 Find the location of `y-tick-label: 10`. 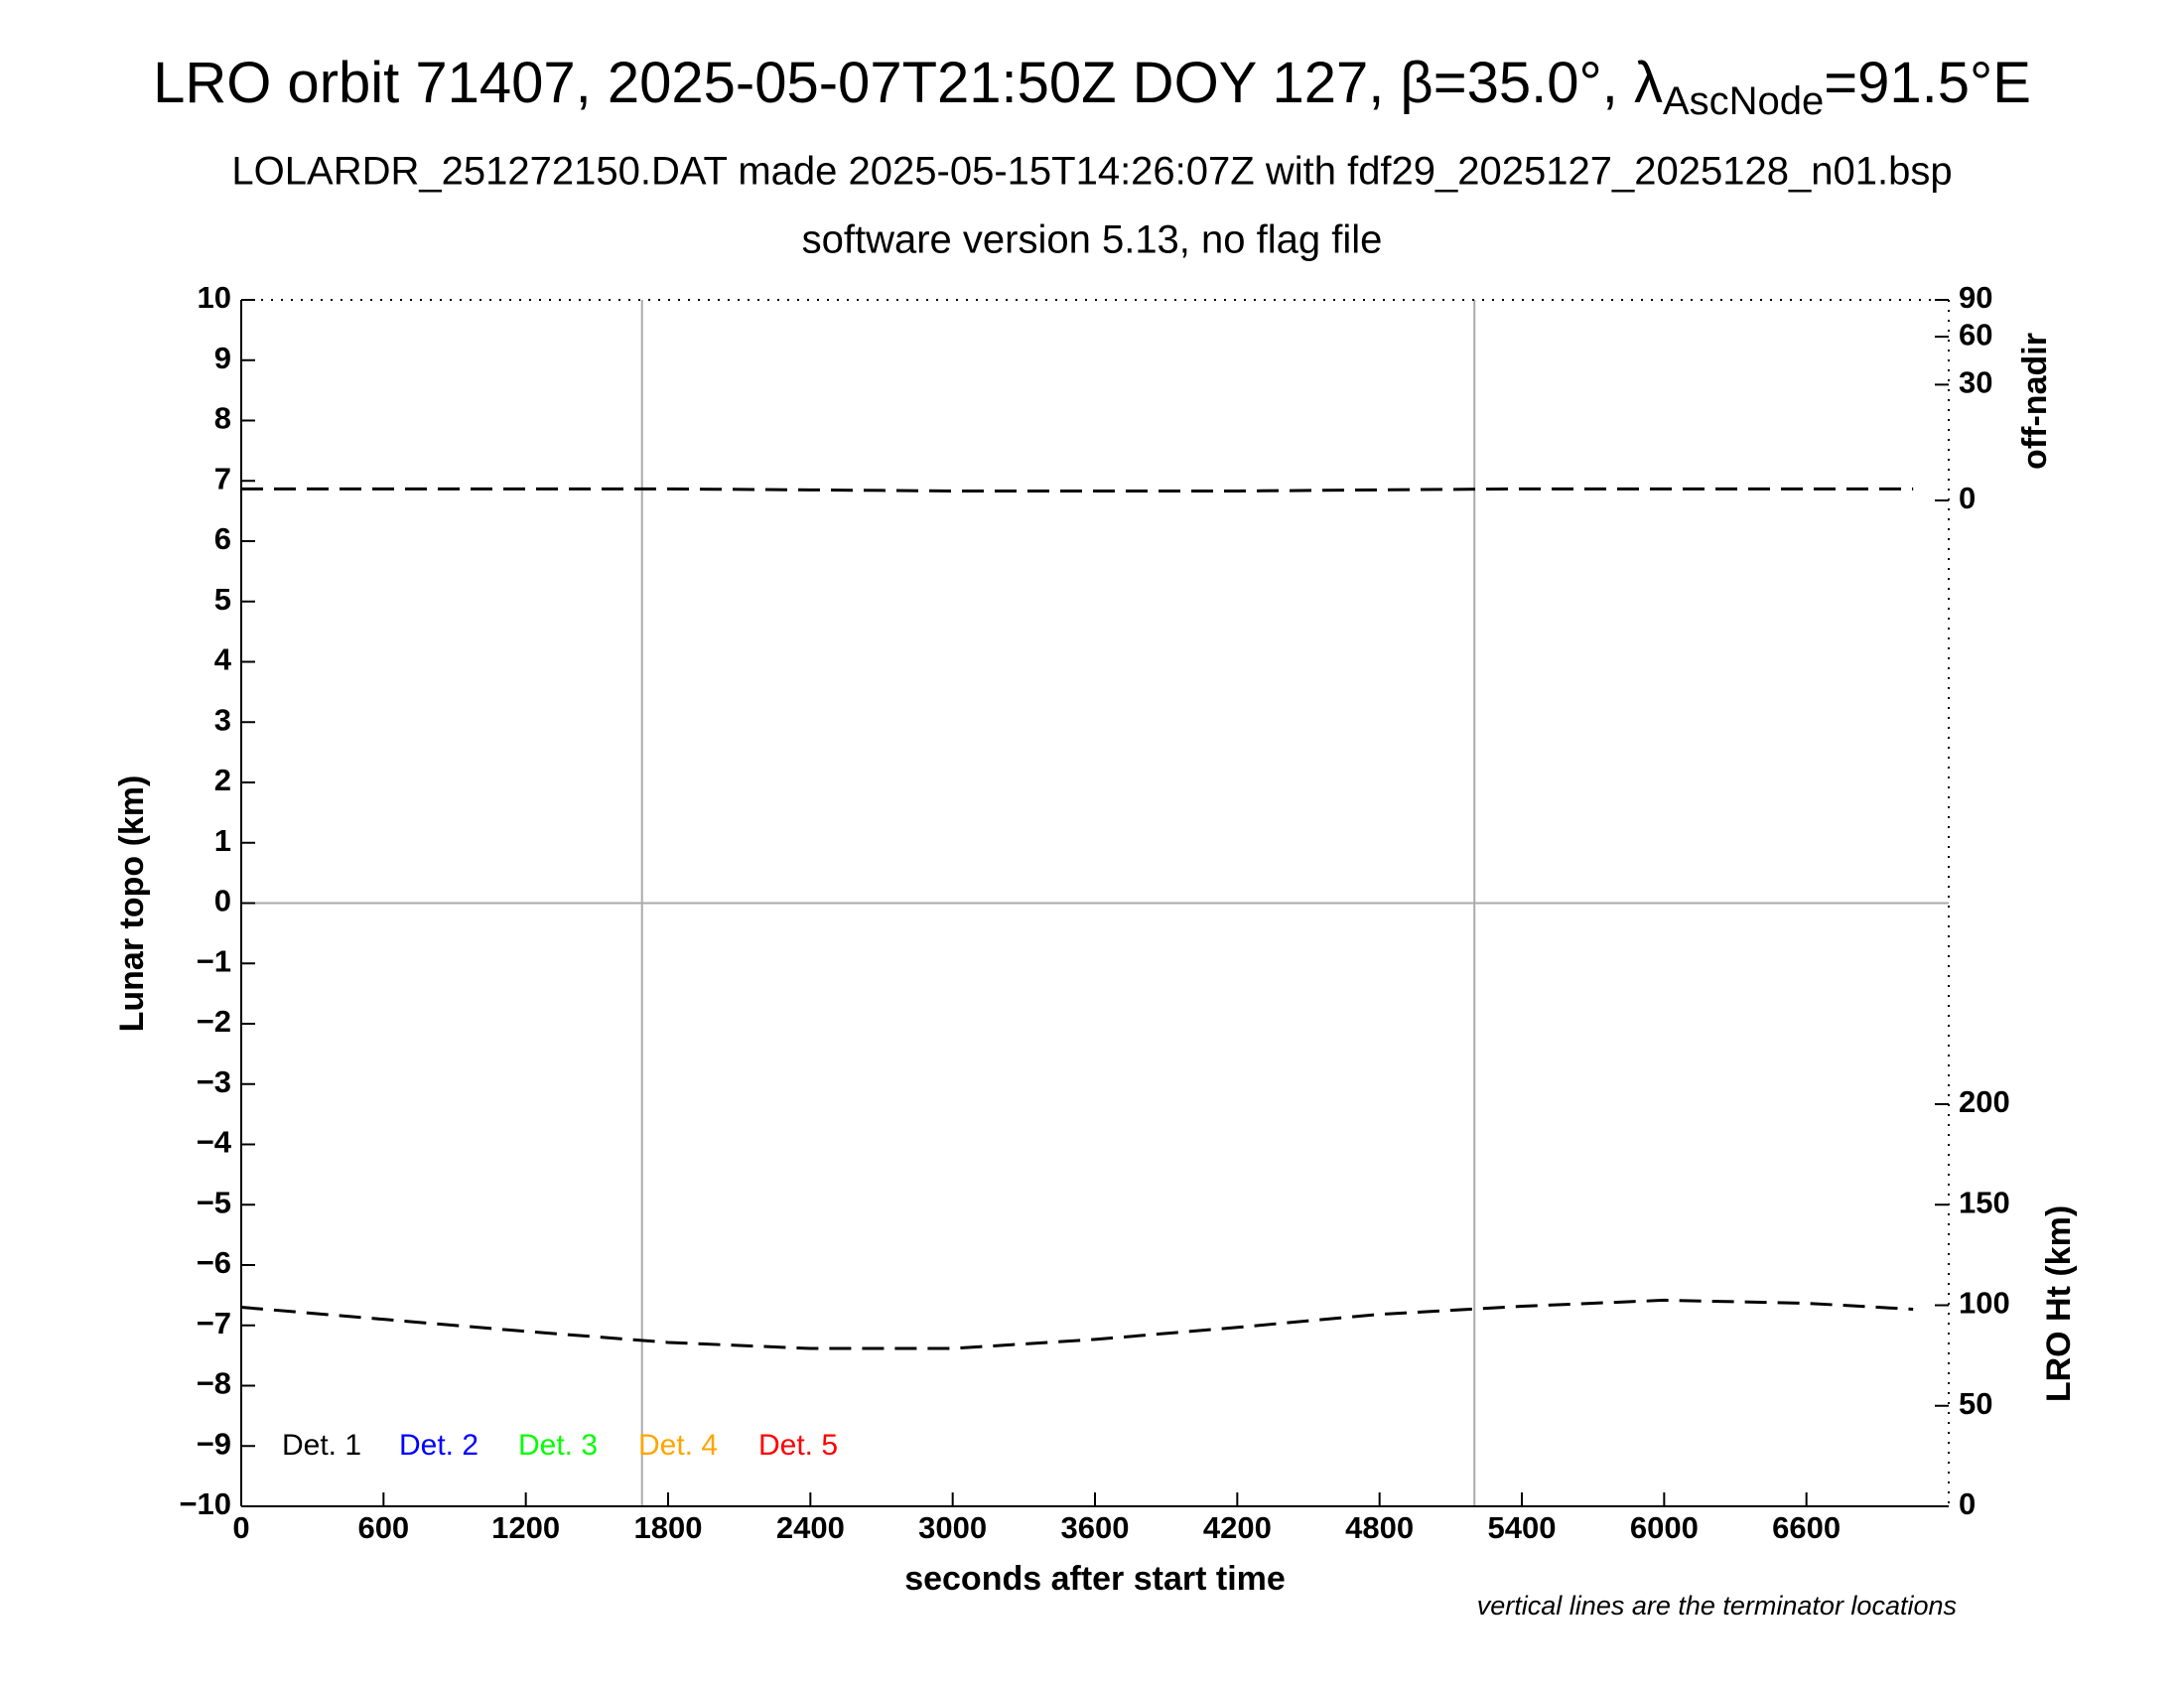

y-tick-label: 10 is located at coordinates (214, 298).